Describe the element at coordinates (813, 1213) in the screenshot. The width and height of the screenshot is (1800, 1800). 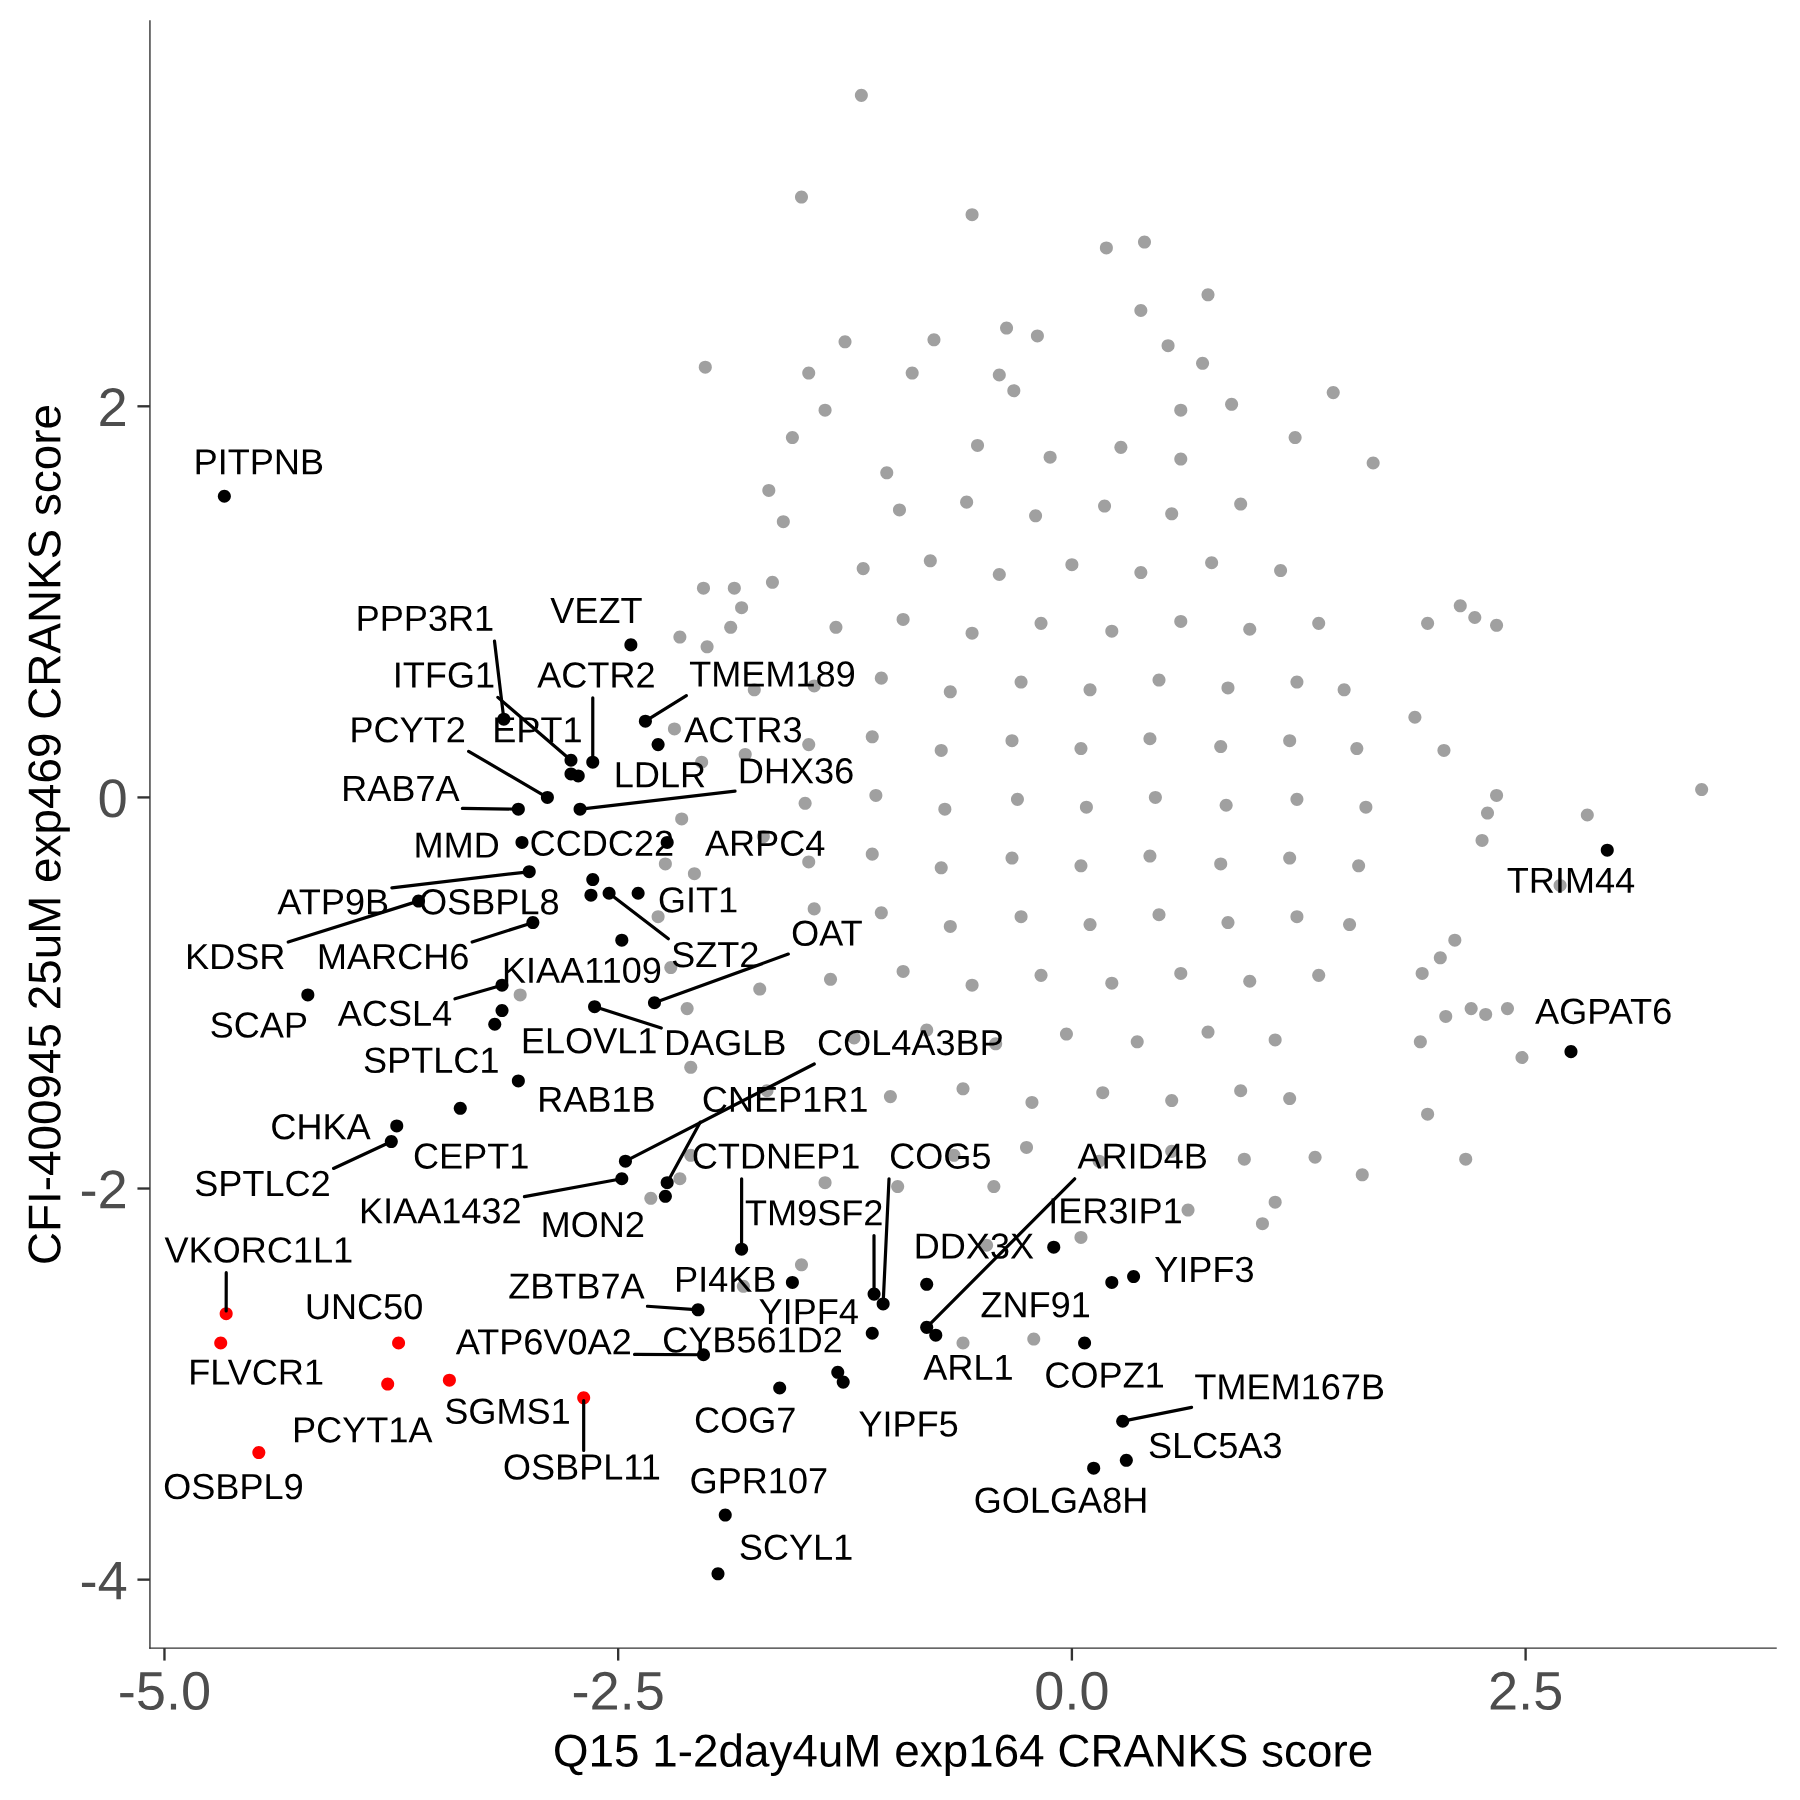
I see `annotation: TM9SF2` at that location.